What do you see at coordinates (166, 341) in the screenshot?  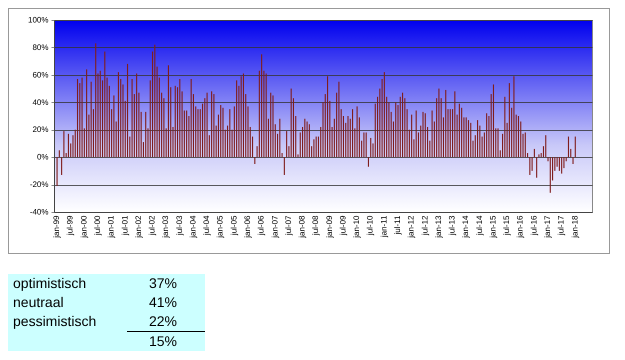 I see `text: 15%` at bounding box center [166, 341].